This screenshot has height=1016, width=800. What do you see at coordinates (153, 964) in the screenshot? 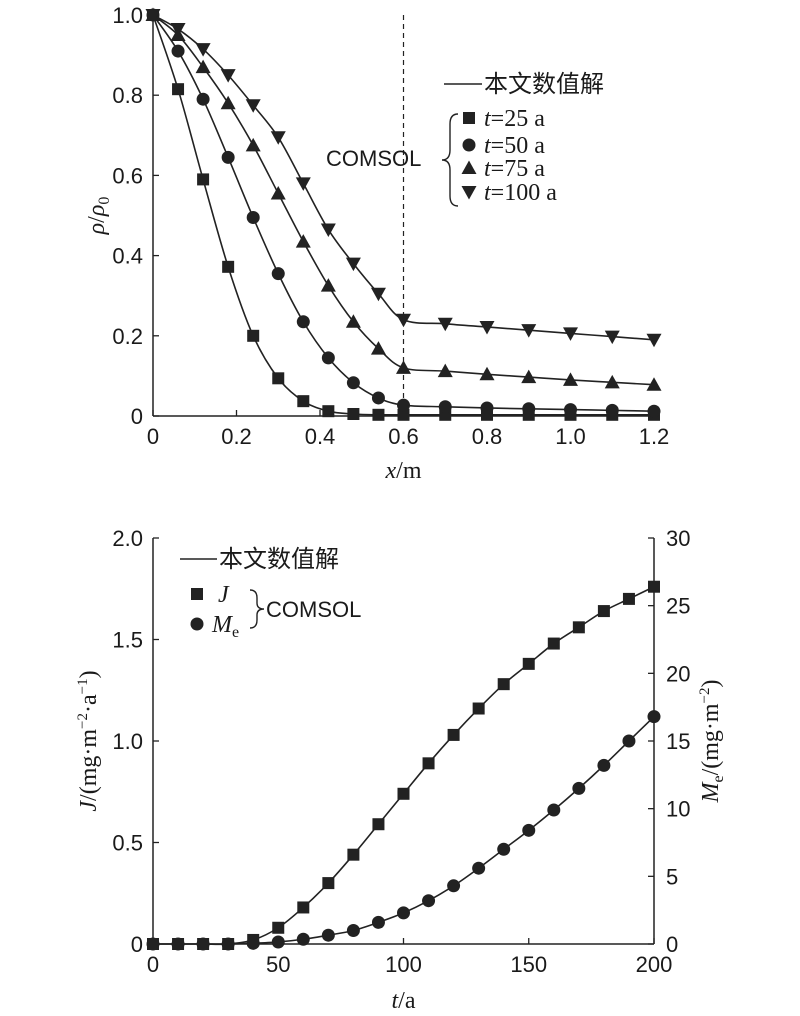
I see `chart-2-x-tick-label: 0` at bounding box center [153, 964].